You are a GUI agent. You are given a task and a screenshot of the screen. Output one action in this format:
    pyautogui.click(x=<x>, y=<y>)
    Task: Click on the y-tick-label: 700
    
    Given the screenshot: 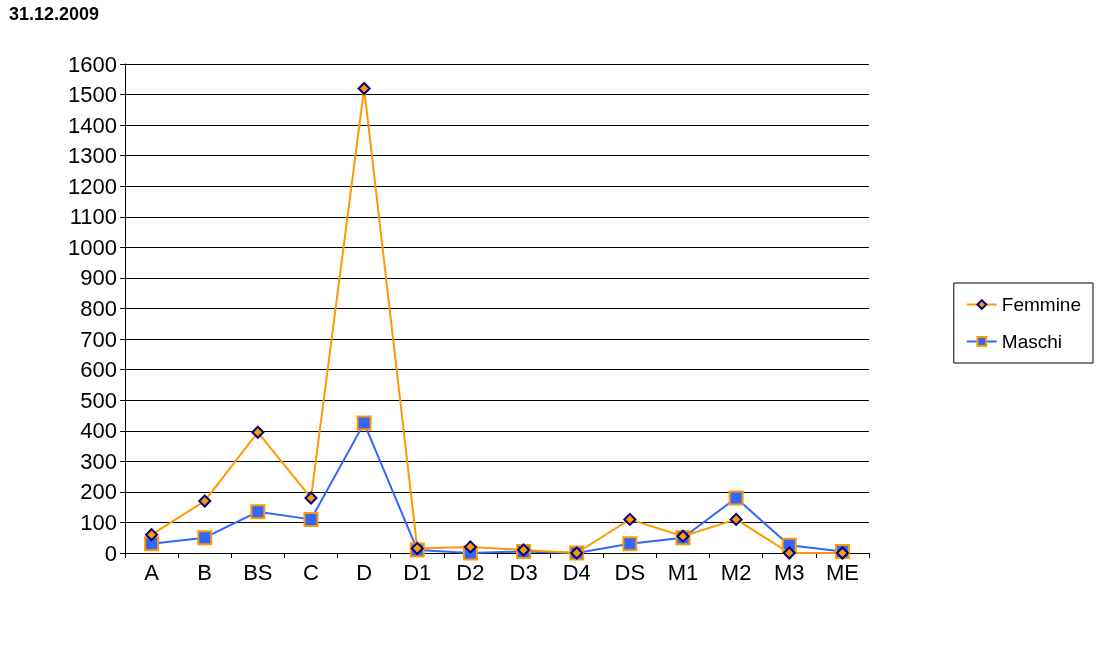 What is the action you would take?
    pyautogui.click(x=98, y=339)
    